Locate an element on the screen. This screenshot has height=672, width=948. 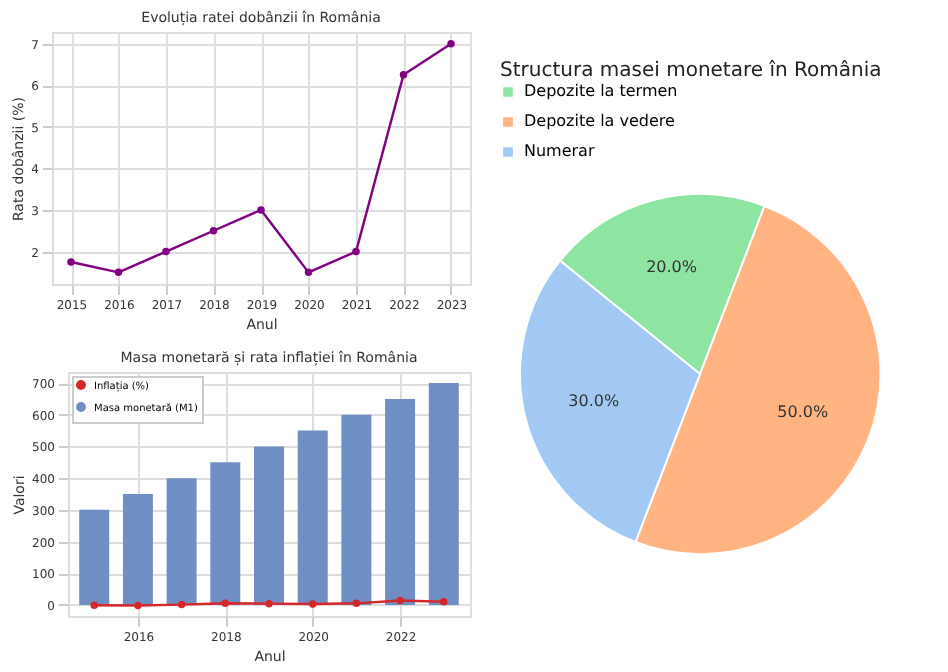
chart-title: Structura masei monetare în România is located at coordinates (691, 71).